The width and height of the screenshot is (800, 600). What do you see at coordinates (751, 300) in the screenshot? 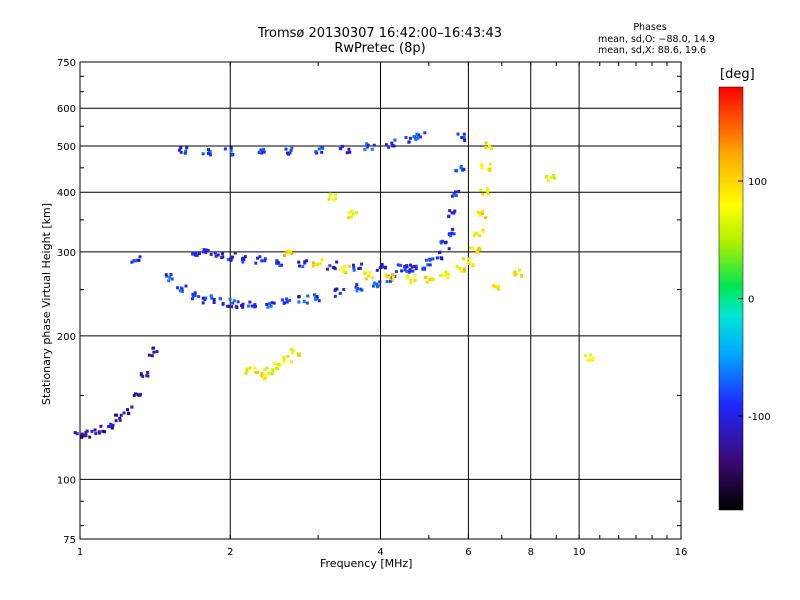
I see `colorbar-tick-label: 0` at bounding box center [751, 300].